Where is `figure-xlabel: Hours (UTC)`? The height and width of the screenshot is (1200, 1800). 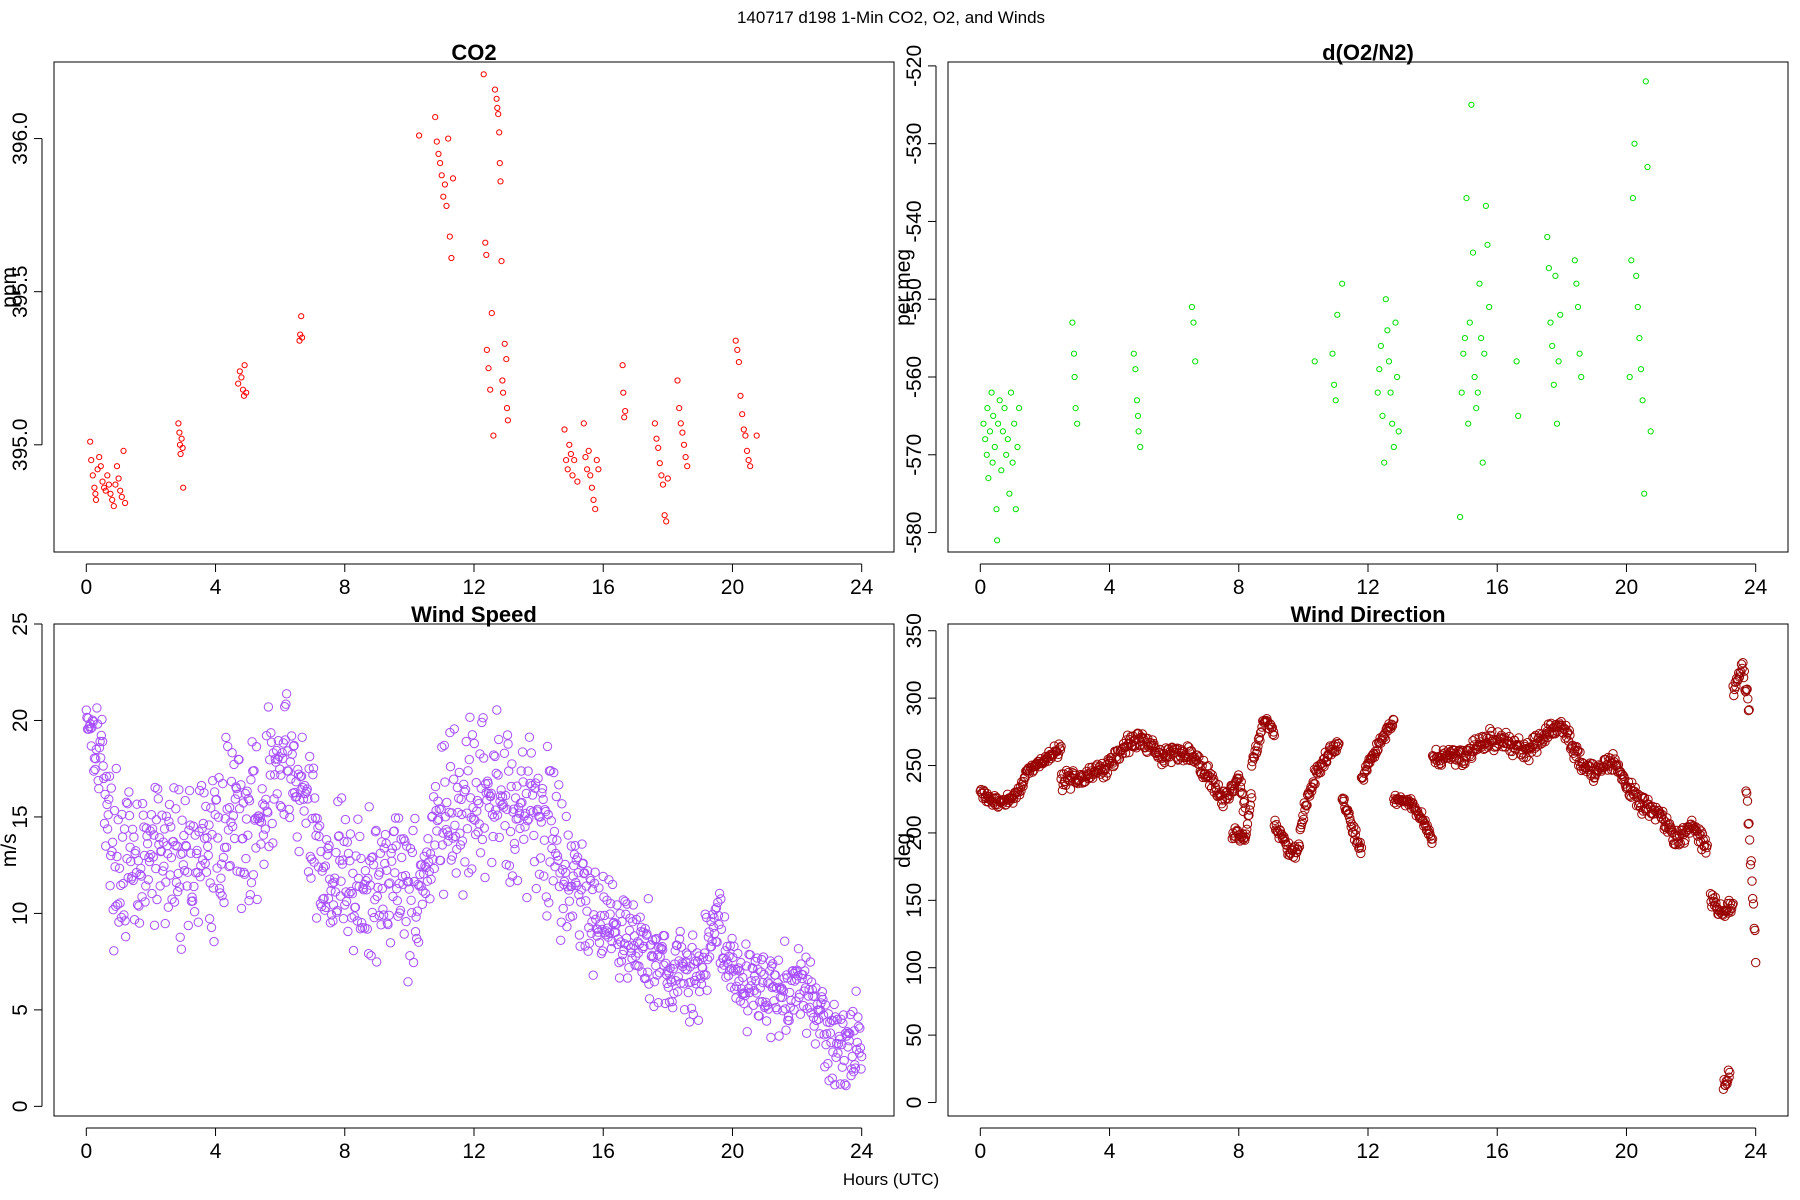 figure-xlabel: Hours (UTC) is located at coordinates (891, 1179).